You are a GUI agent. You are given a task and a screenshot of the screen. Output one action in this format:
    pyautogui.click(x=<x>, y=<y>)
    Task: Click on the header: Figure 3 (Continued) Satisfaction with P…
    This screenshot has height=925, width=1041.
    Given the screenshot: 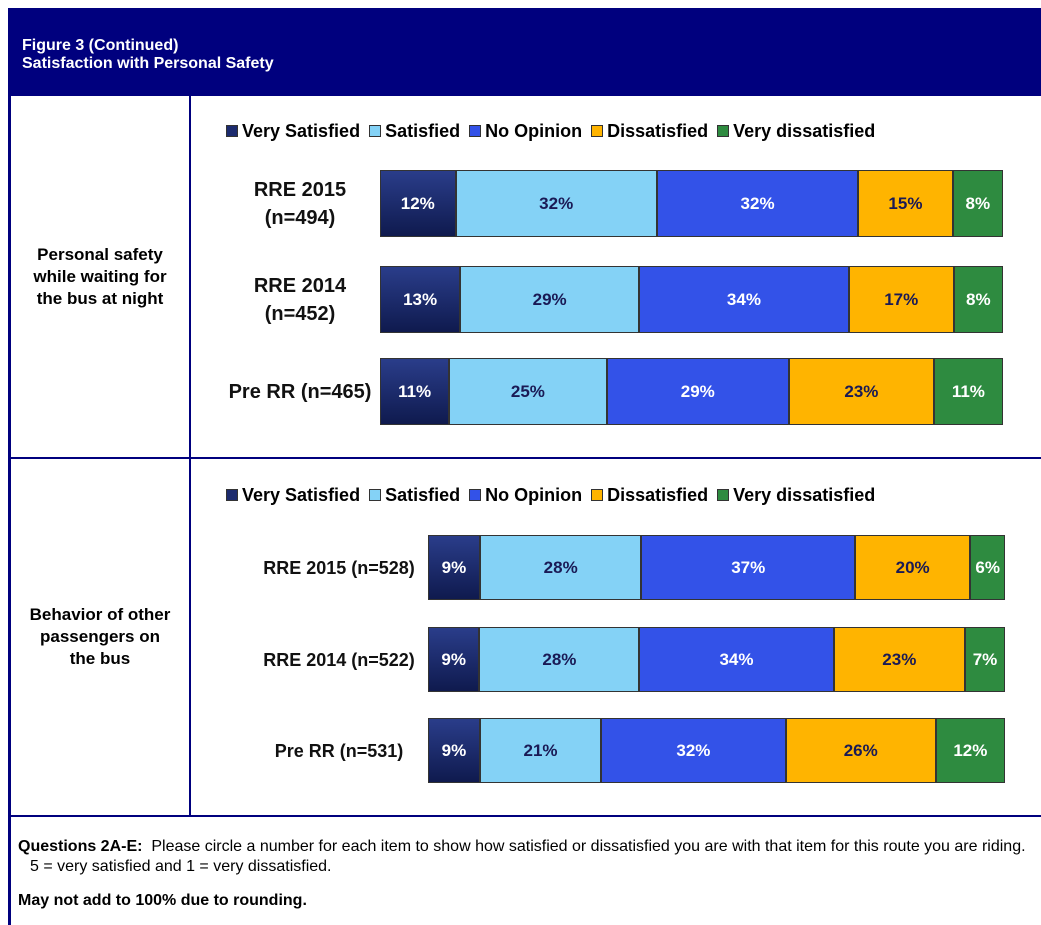 What is the action you would take?
    pyautogui.click(x=524, y=52)
    